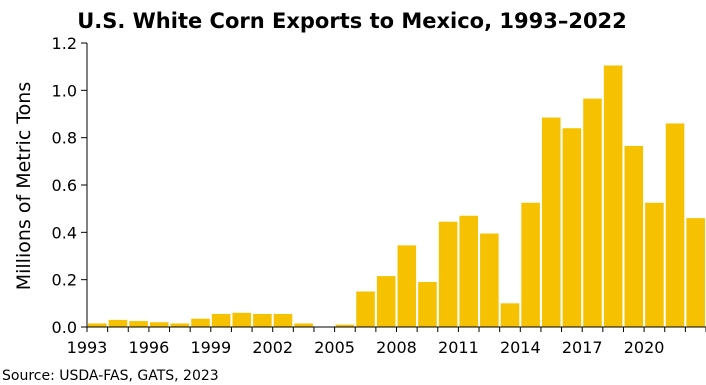 The height and width of the screenshot is (385, 706). What do you see at coordinates (407, 286) in the screenshot?
I see `bar-2008` at bounding box center [407, 286].